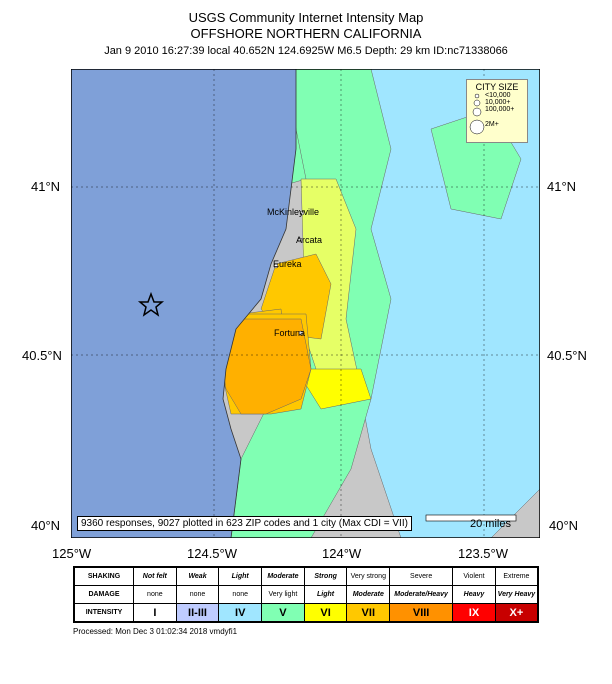 This screenshot has height=684, width=612. Describe the element at coordinates (500, 109) in the screenshot. I see `city-size-item: 100,000+` at that location.